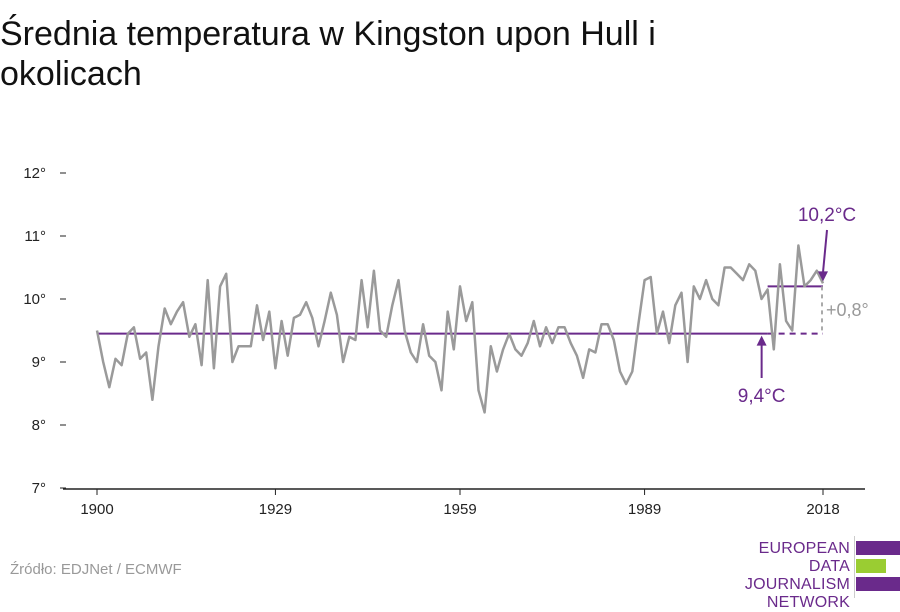 The image size is (900, 612). I want to click on y-tick-label: 9°, so click(39, 362).